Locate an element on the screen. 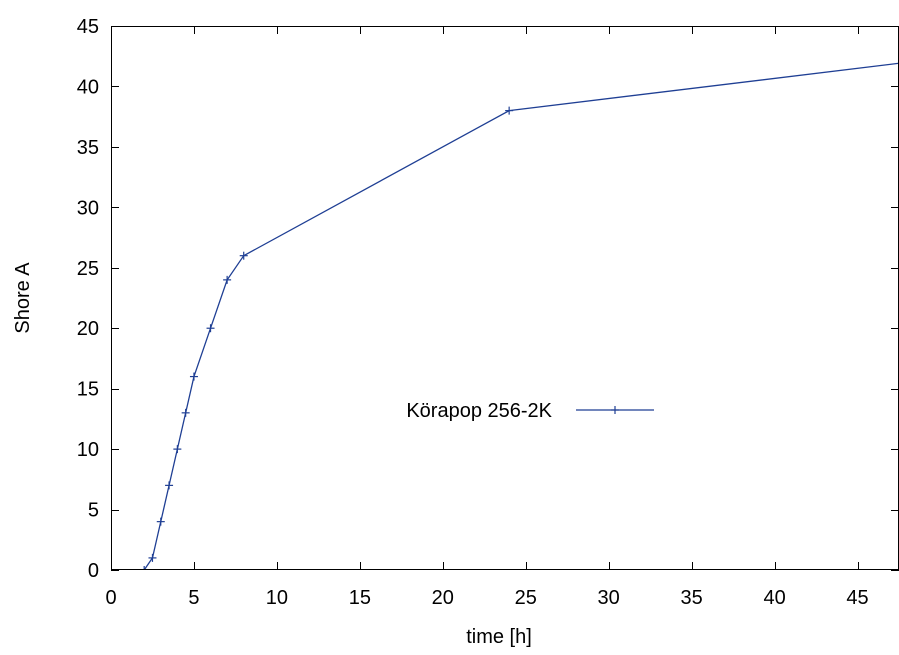 The image size is (899, 655). legend: Körapop 256-2K is located at coordinates (530, 411).